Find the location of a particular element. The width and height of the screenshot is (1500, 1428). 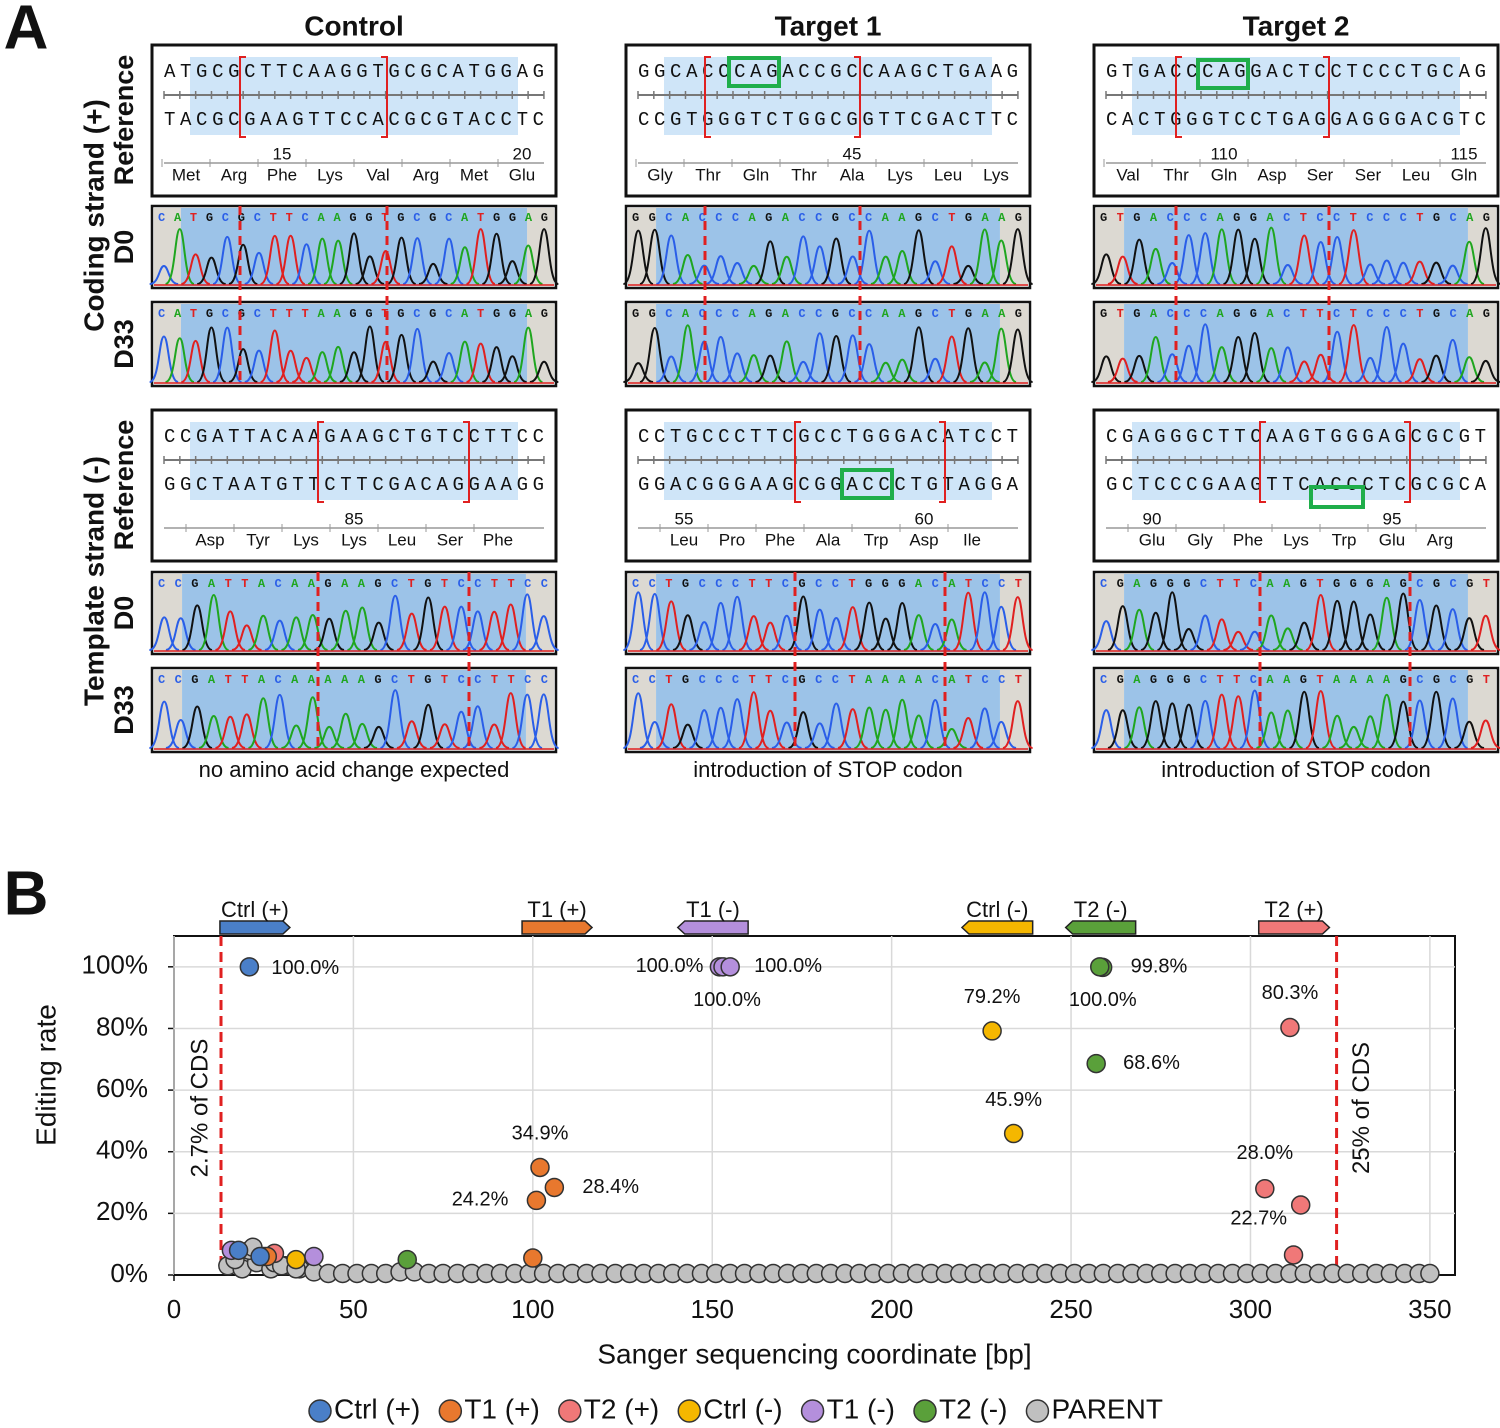

position-number: 95 is located at coordinates (1392, 518).